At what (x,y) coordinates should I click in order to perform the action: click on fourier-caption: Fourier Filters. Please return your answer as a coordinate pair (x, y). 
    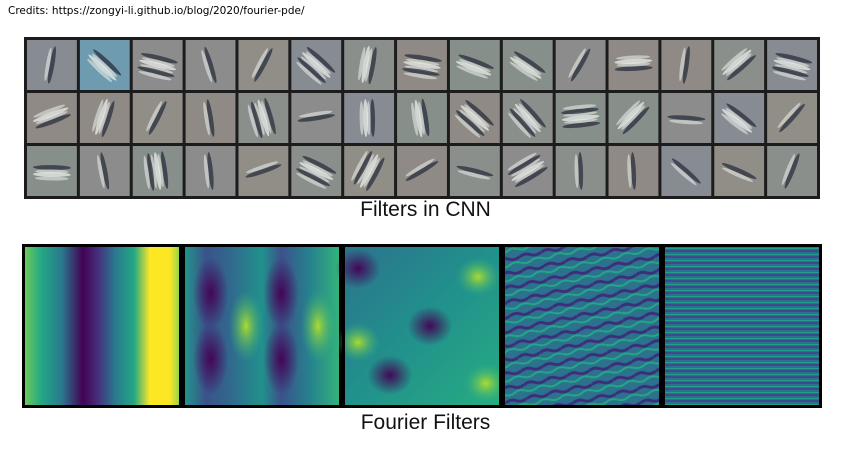
    Looking at the image, I should click on (425, 422).